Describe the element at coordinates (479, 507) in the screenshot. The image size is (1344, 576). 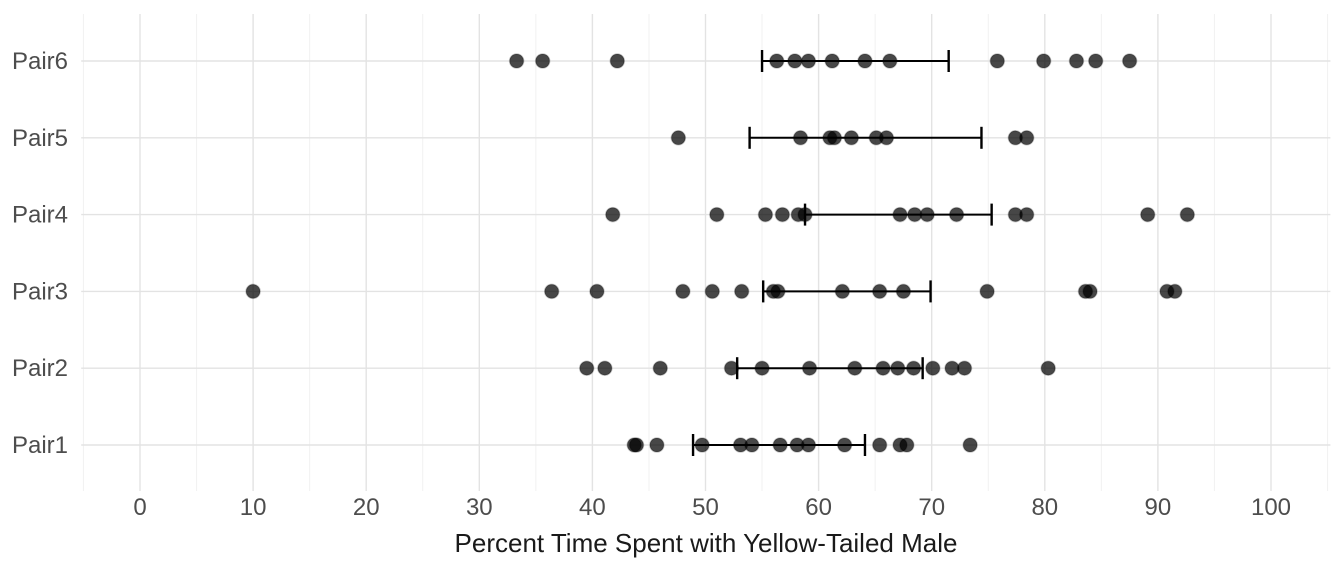
I see `x-axis-tick-label: 30` at that location.